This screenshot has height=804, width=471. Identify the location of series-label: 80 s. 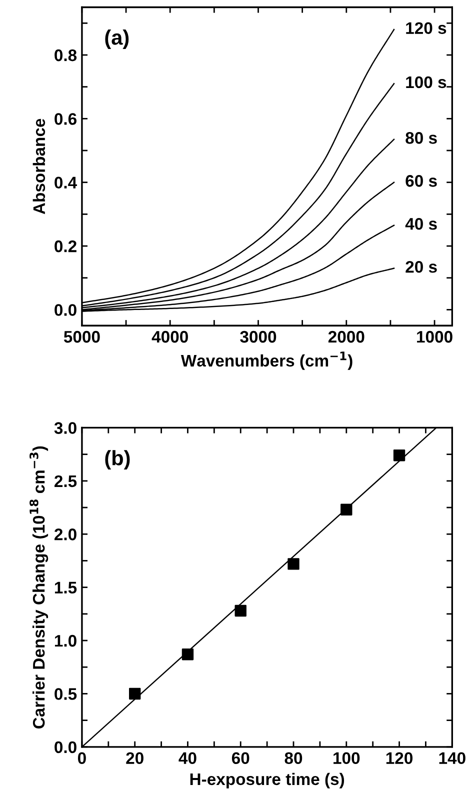
(421, 138).